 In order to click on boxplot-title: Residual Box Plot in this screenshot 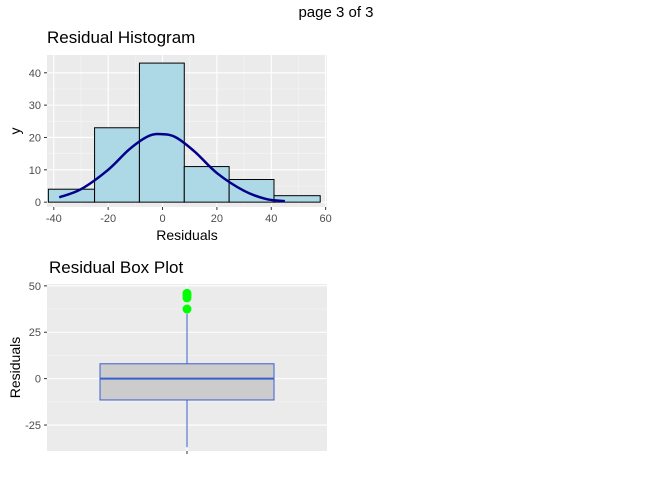, I will do `click(116, 267)`.